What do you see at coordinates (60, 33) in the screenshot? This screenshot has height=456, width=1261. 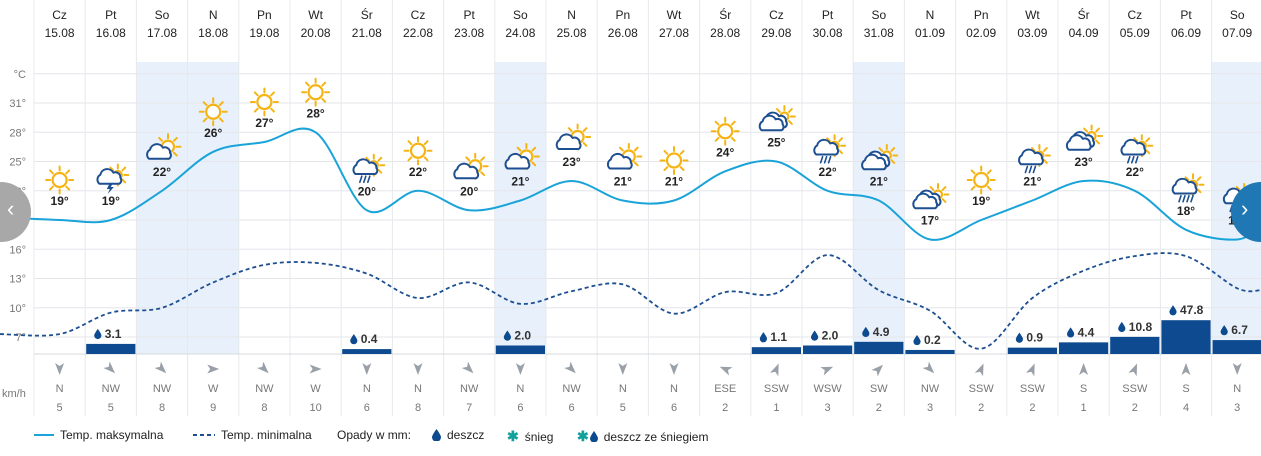 I see `day-date: 15.08` at bounding box center [60, 33].